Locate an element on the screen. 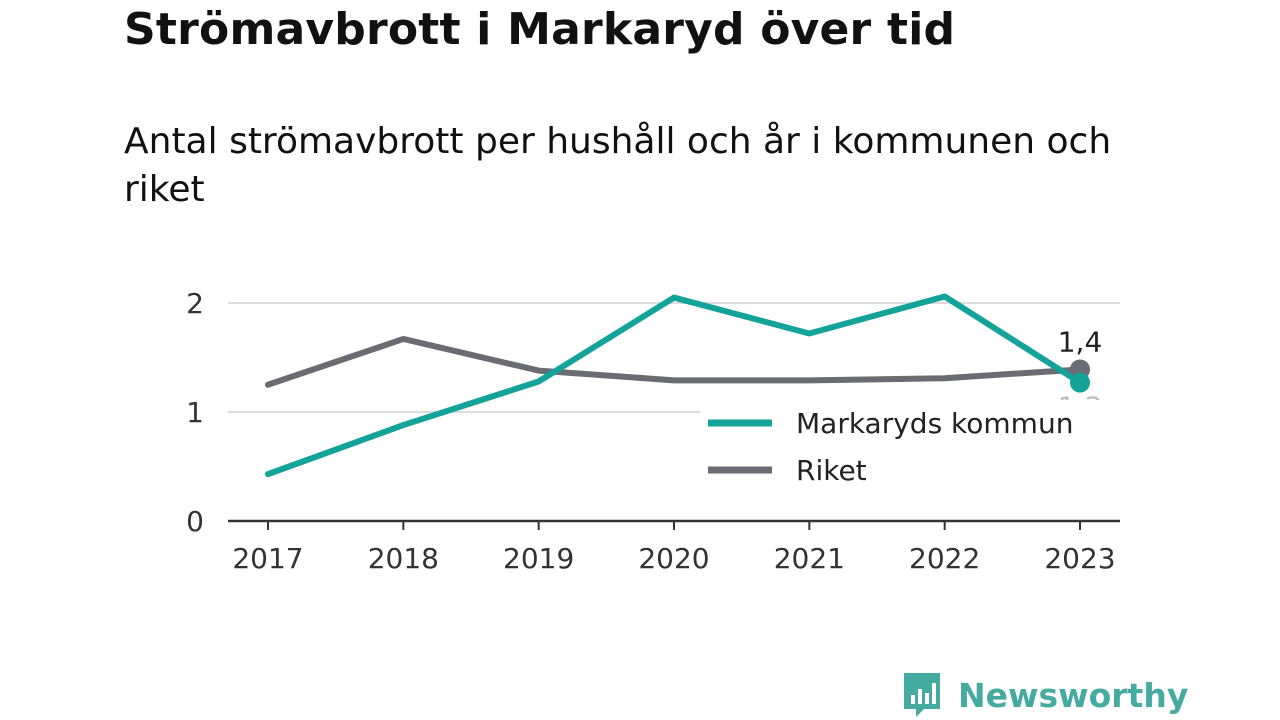  x-tick-label: 2022 is located at coordinates (944, 558).